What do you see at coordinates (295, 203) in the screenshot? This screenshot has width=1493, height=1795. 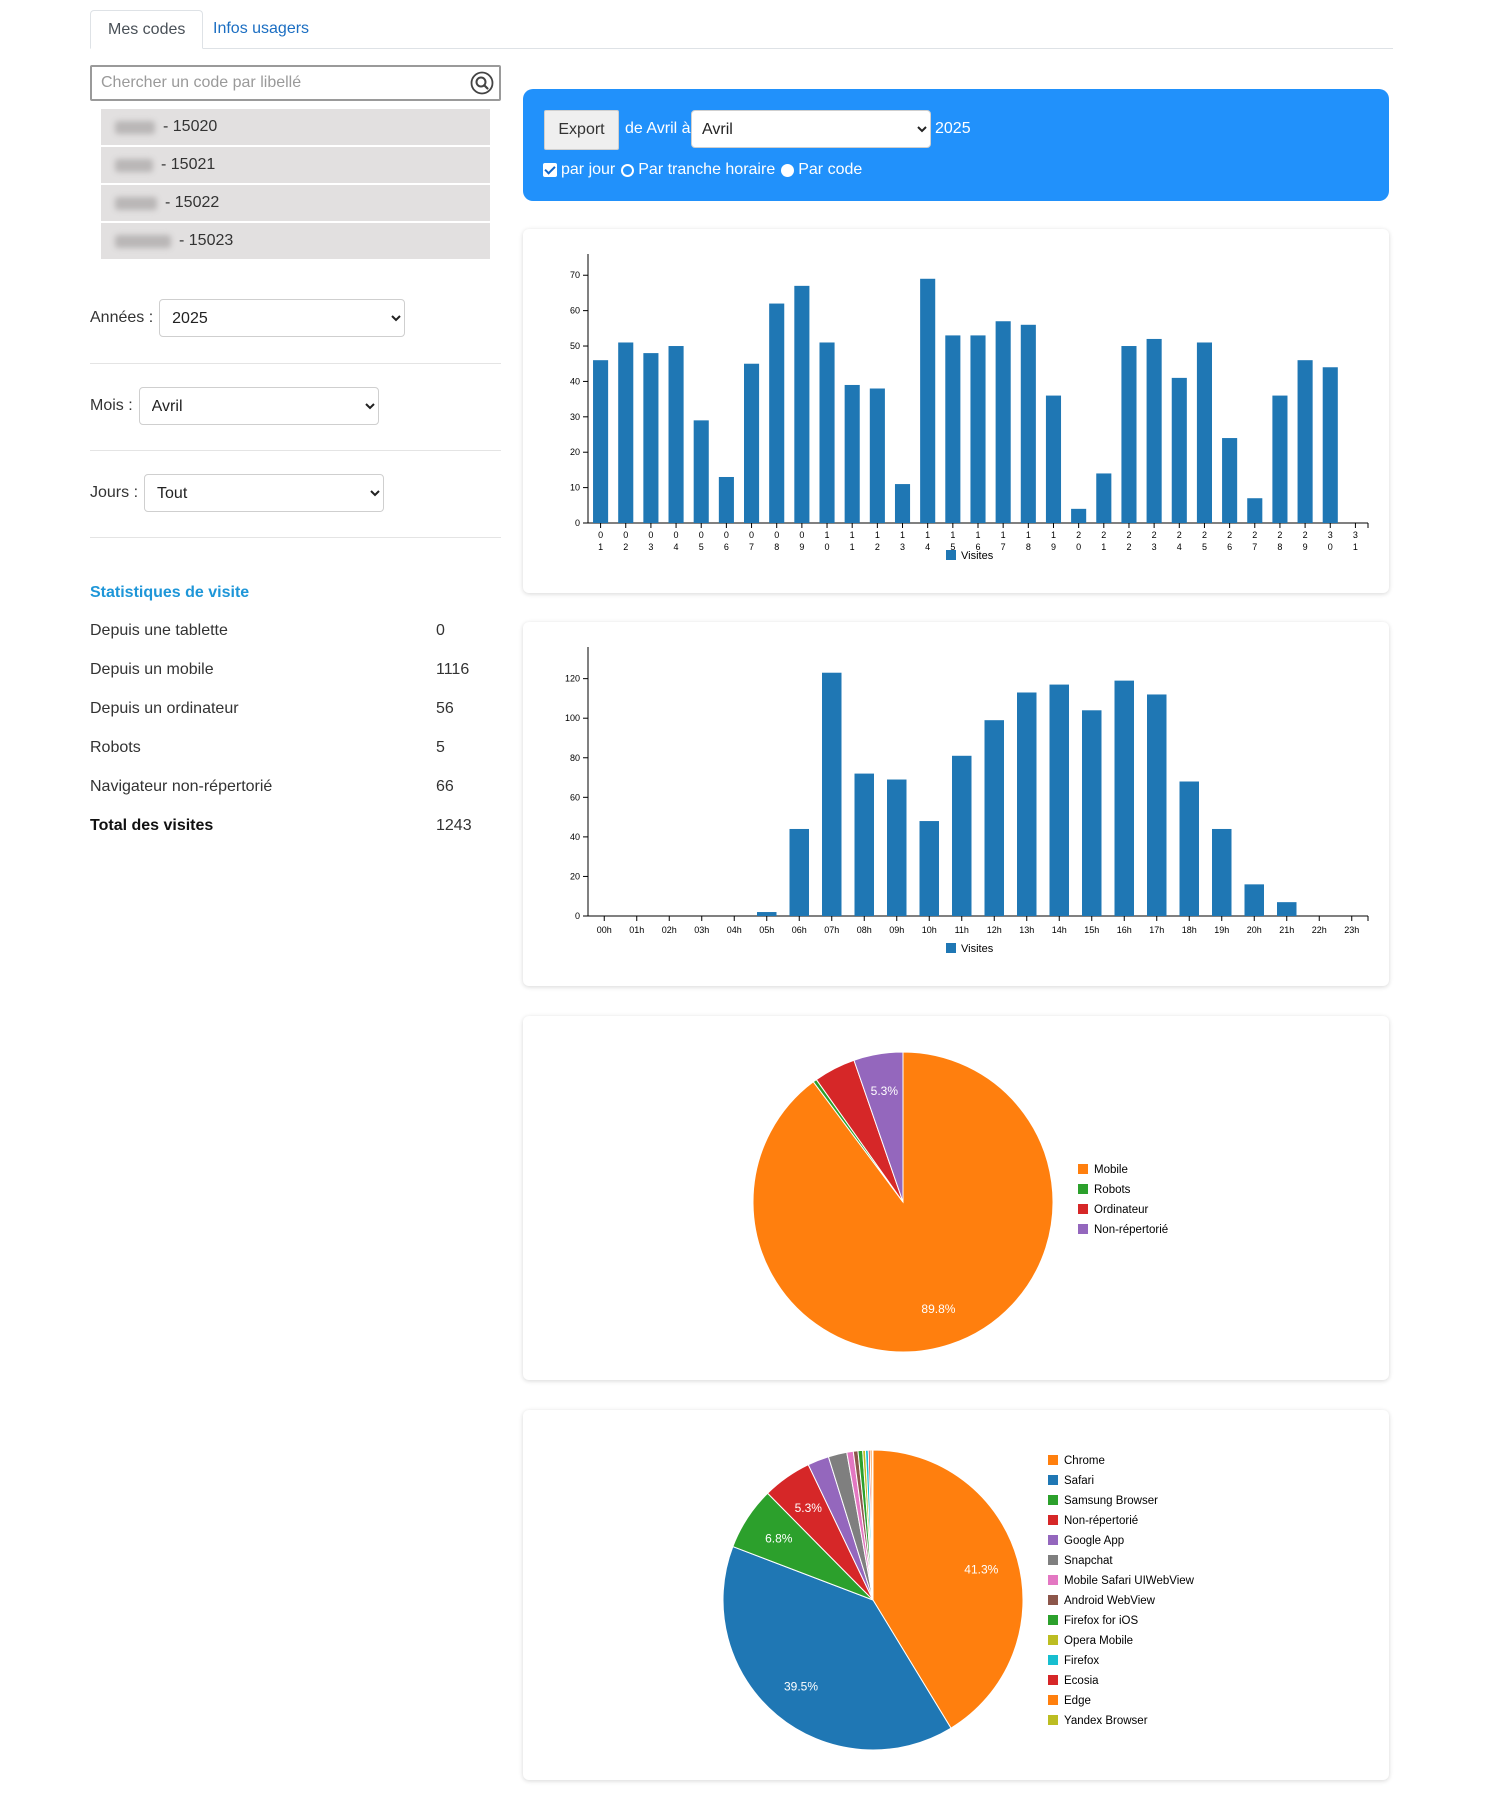 I see `code-item: - 15022` at bounding box center [295, 203].